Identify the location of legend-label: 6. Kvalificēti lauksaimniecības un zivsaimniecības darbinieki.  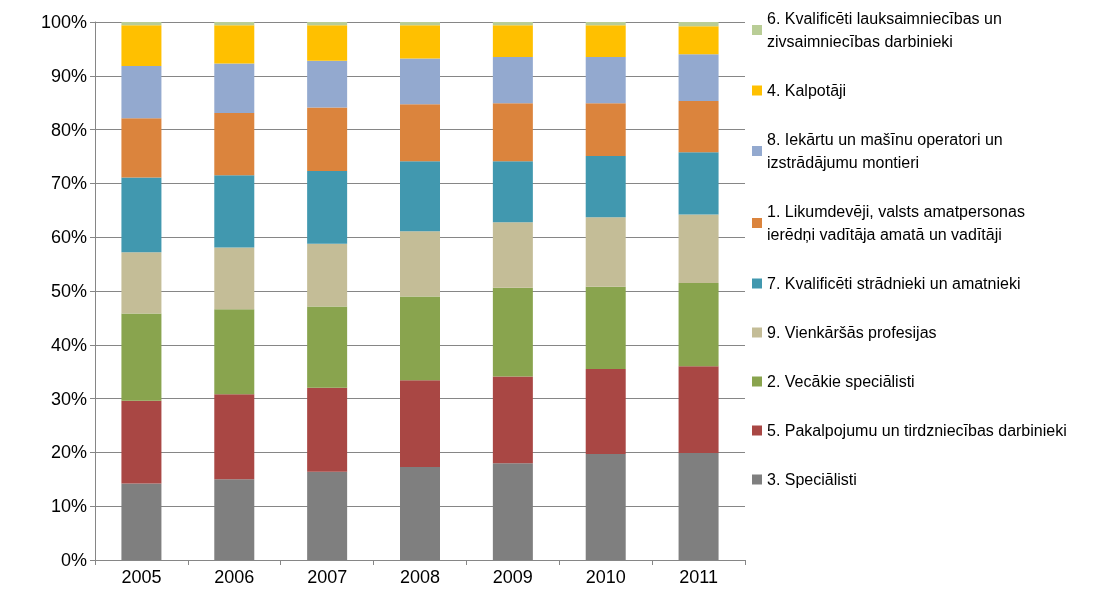
(887, 30).